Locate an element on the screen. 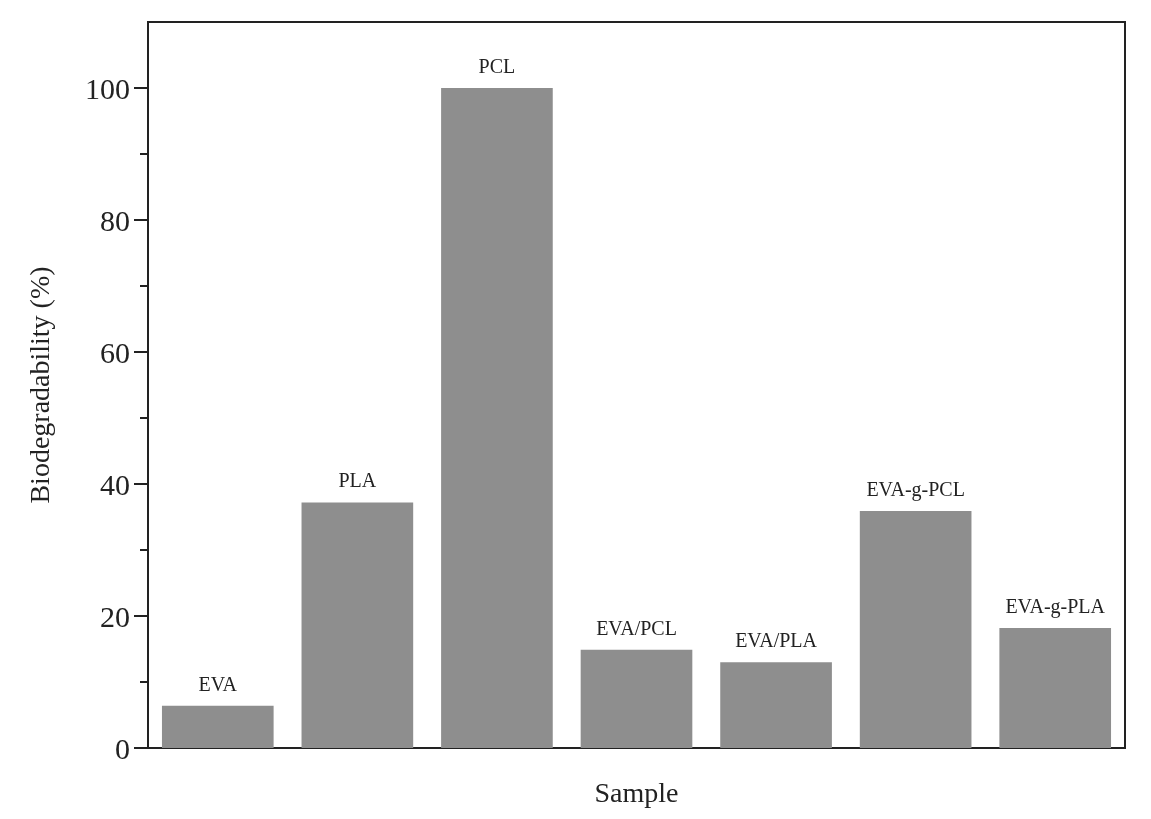  y-tick-label: 0 is located at coordinates (122, 748).